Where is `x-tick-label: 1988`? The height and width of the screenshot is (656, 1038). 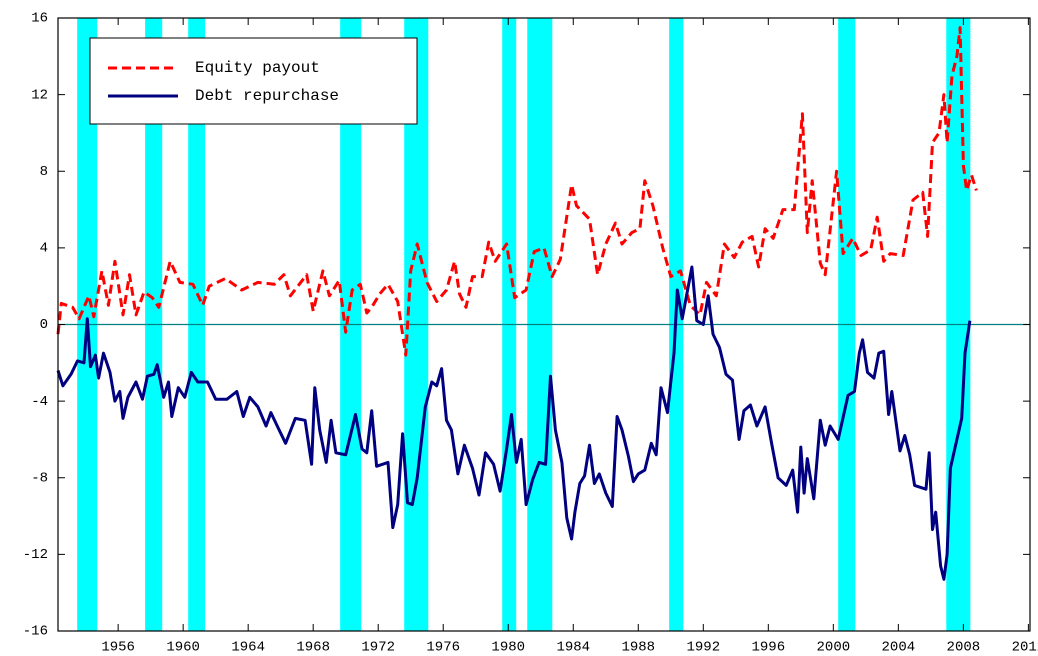 x-tick-label: 1988 is located at coordinates (638, 648).